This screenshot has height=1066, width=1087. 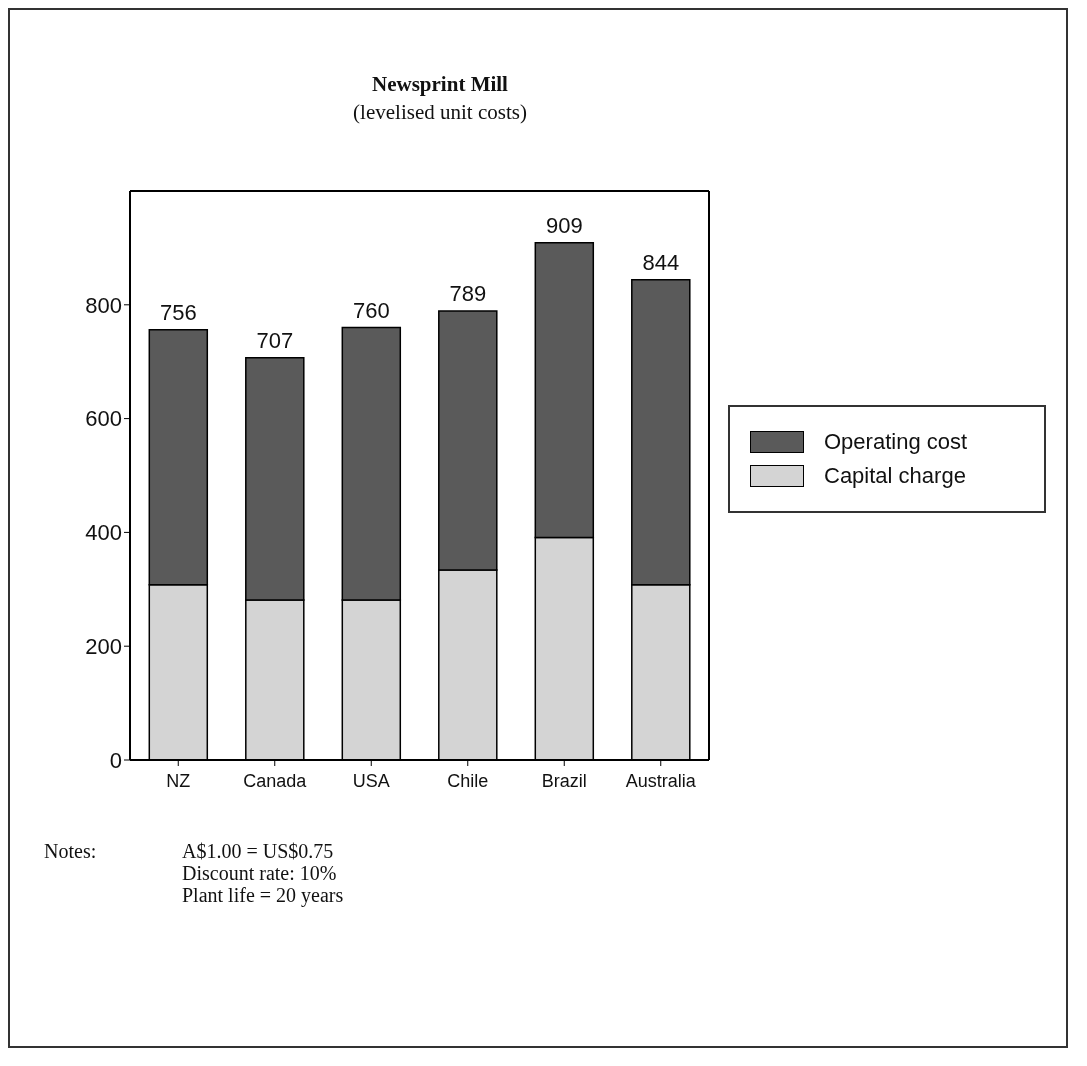 I want to click on x-tick-label: Brazil, so click(x=564, y=780).